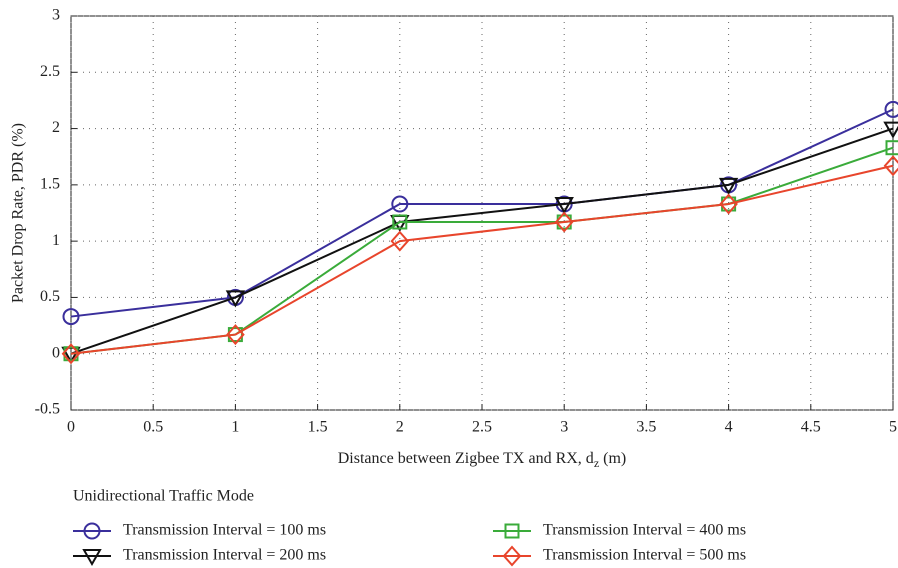 The width and height of the screenshot is (898, 568). What do you see at coordinates (646, 427) in the screenshot?
I see `x-tick-label: 3.5` at bounding box center [646, 427].